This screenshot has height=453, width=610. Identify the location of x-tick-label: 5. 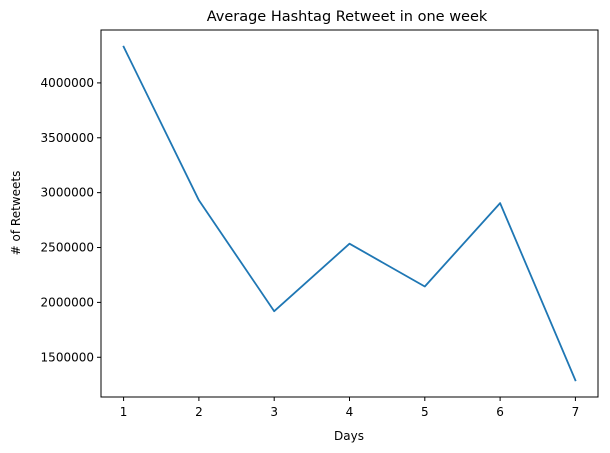
(425, 412).